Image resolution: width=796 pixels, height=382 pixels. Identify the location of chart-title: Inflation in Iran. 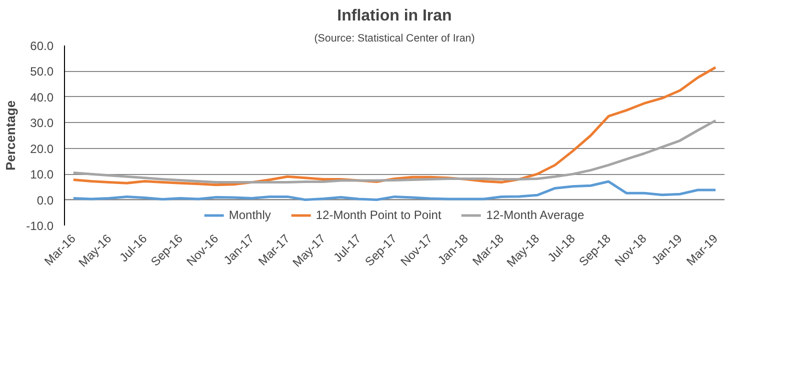
(394, 16).